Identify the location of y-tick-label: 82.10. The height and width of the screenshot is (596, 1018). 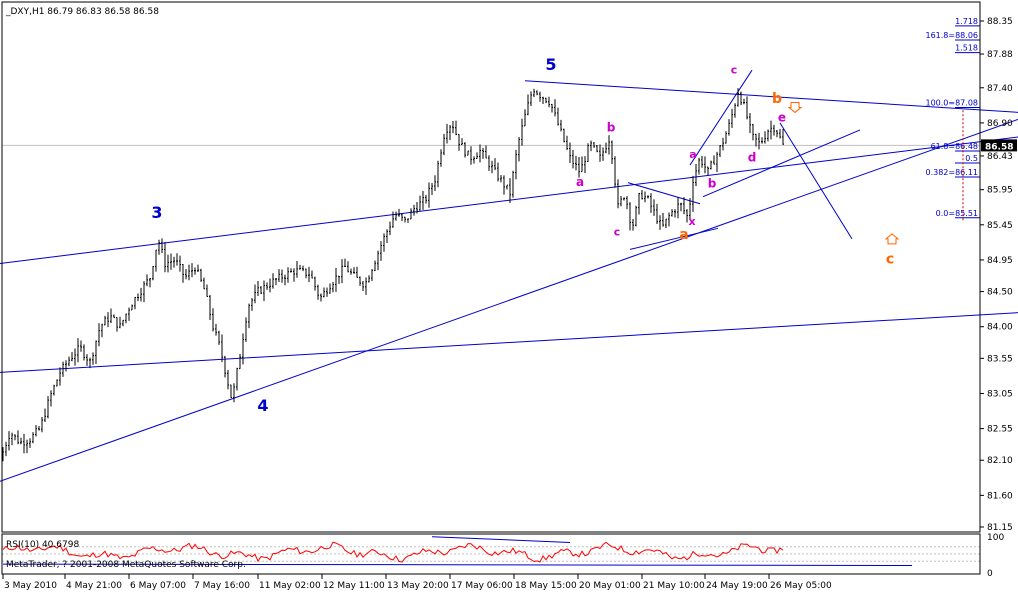
(1000, 461).